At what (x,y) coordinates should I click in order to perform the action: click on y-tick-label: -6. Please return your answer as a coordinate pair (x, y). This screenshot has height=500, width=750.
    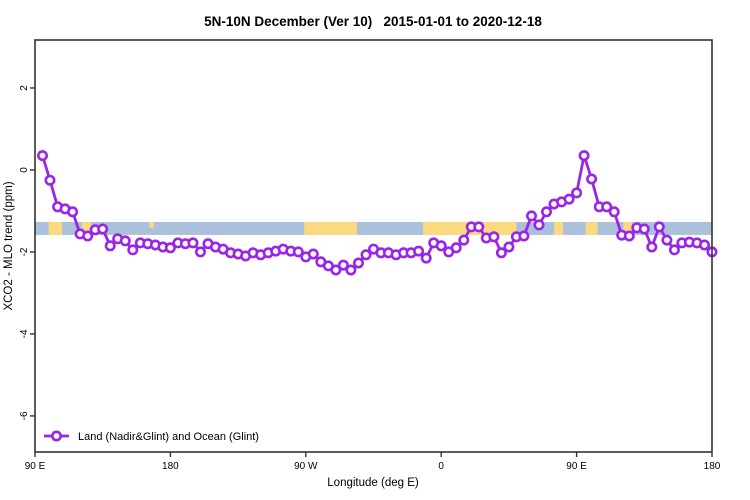
    Looking at the image, I should click on (24, 415).